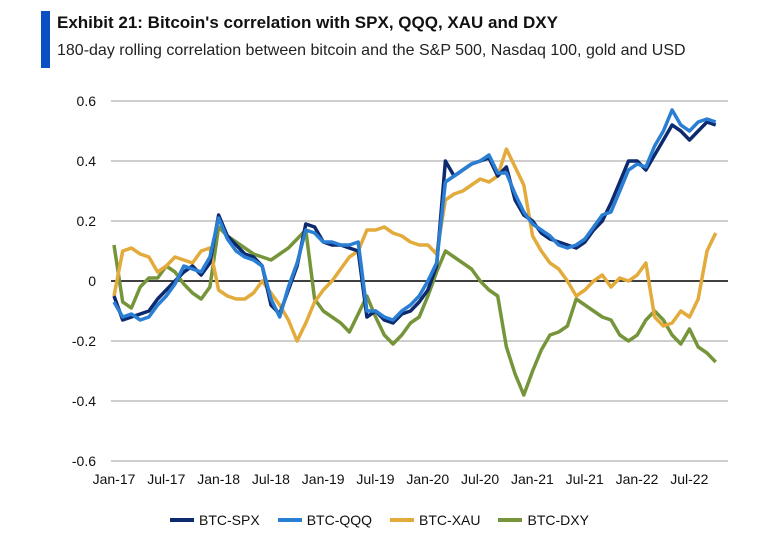 The width and height of the screenshot is (760, 550). Describe the element at coordinates (450, 520) in the screenshot. I see `legend-label: BTC-XAU` at that location.